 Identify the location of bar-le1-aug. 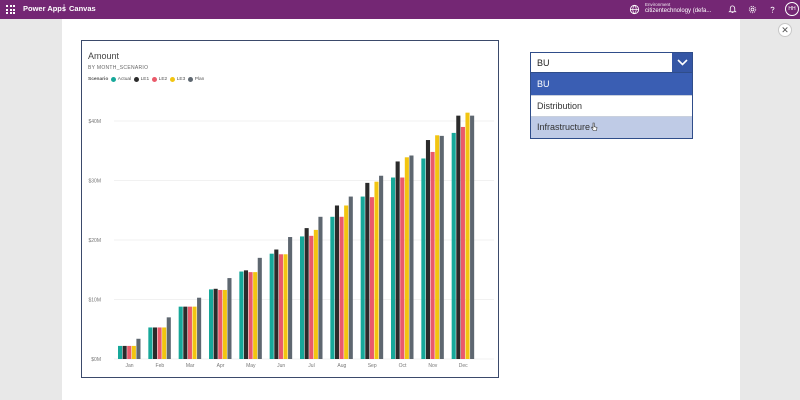
(337, 282).